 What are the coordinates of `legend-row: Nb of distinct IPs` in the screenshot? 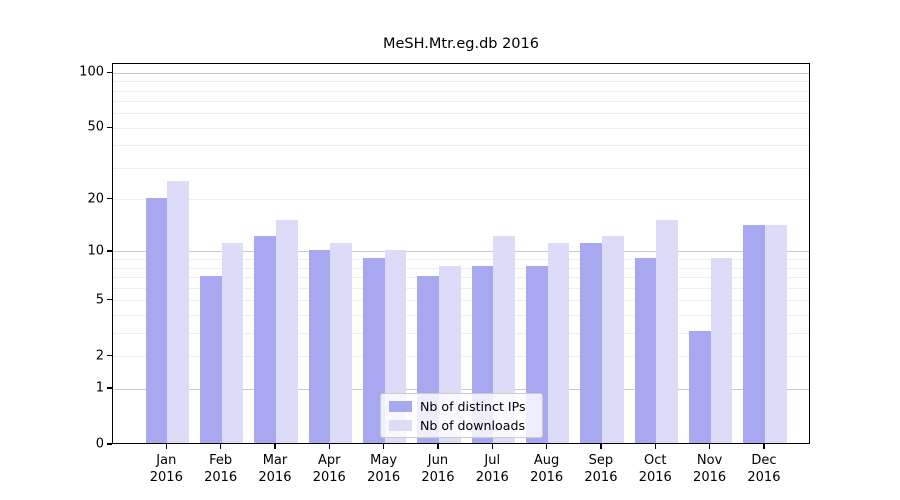 It's located at (461, 406).